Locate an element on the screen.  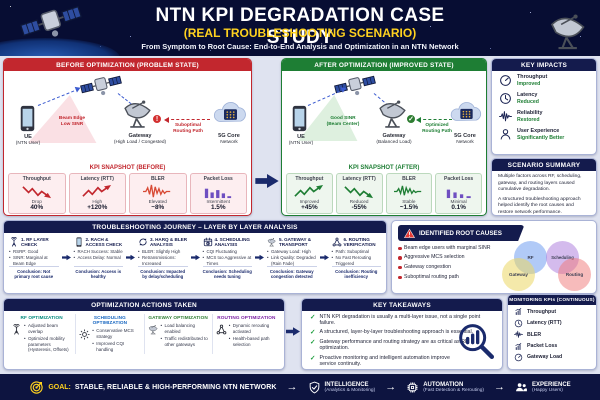
kpi-label: BLER is located at coordinates (157, 179).